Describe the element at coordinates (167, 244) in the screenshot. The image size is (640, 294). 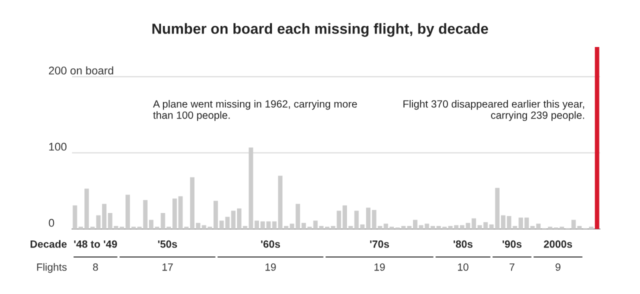
I see `text: '50s` at that location.